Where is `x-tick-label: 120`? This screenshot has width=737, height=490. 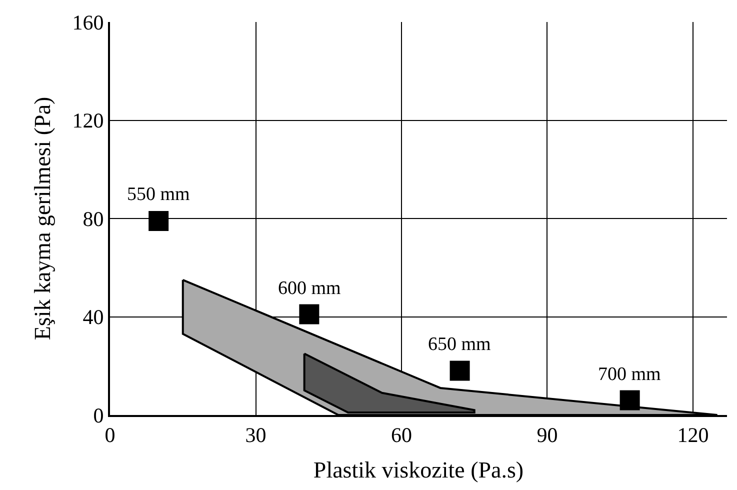
x-tick-label: 120 is located at coordinates (693, 435).